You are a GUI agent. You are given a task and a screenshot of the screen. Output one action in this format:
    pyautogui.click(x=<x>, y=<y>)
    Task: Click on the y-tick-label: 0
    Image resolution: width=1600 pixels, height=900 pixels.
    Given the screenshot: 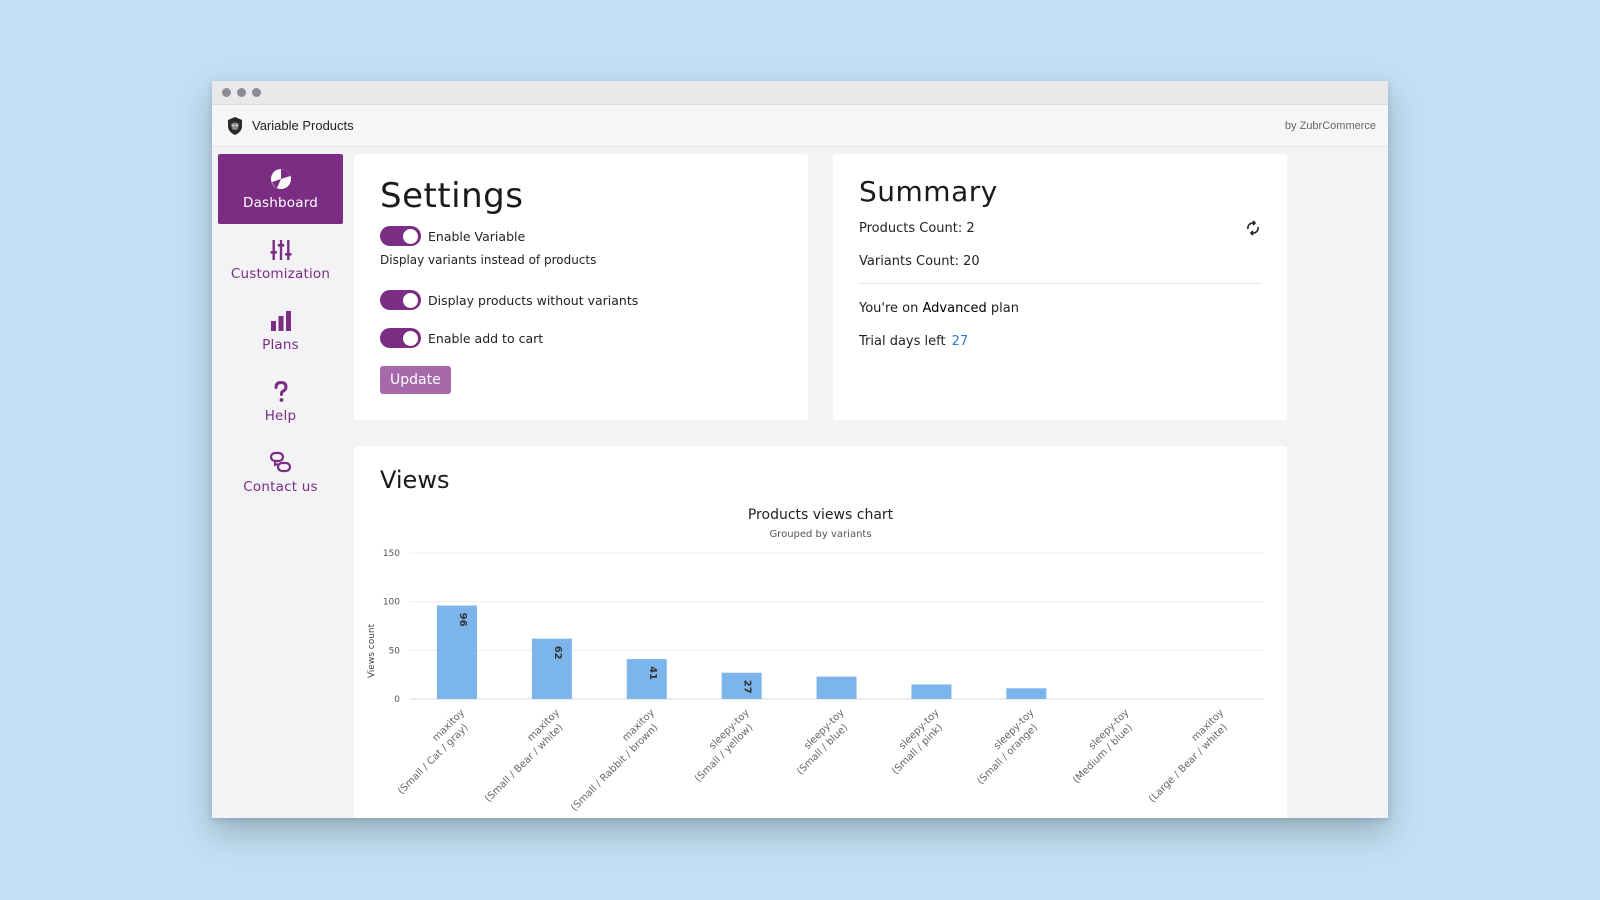 What is the action you would take?
    pyautogui.click(x=397, y=700)
    